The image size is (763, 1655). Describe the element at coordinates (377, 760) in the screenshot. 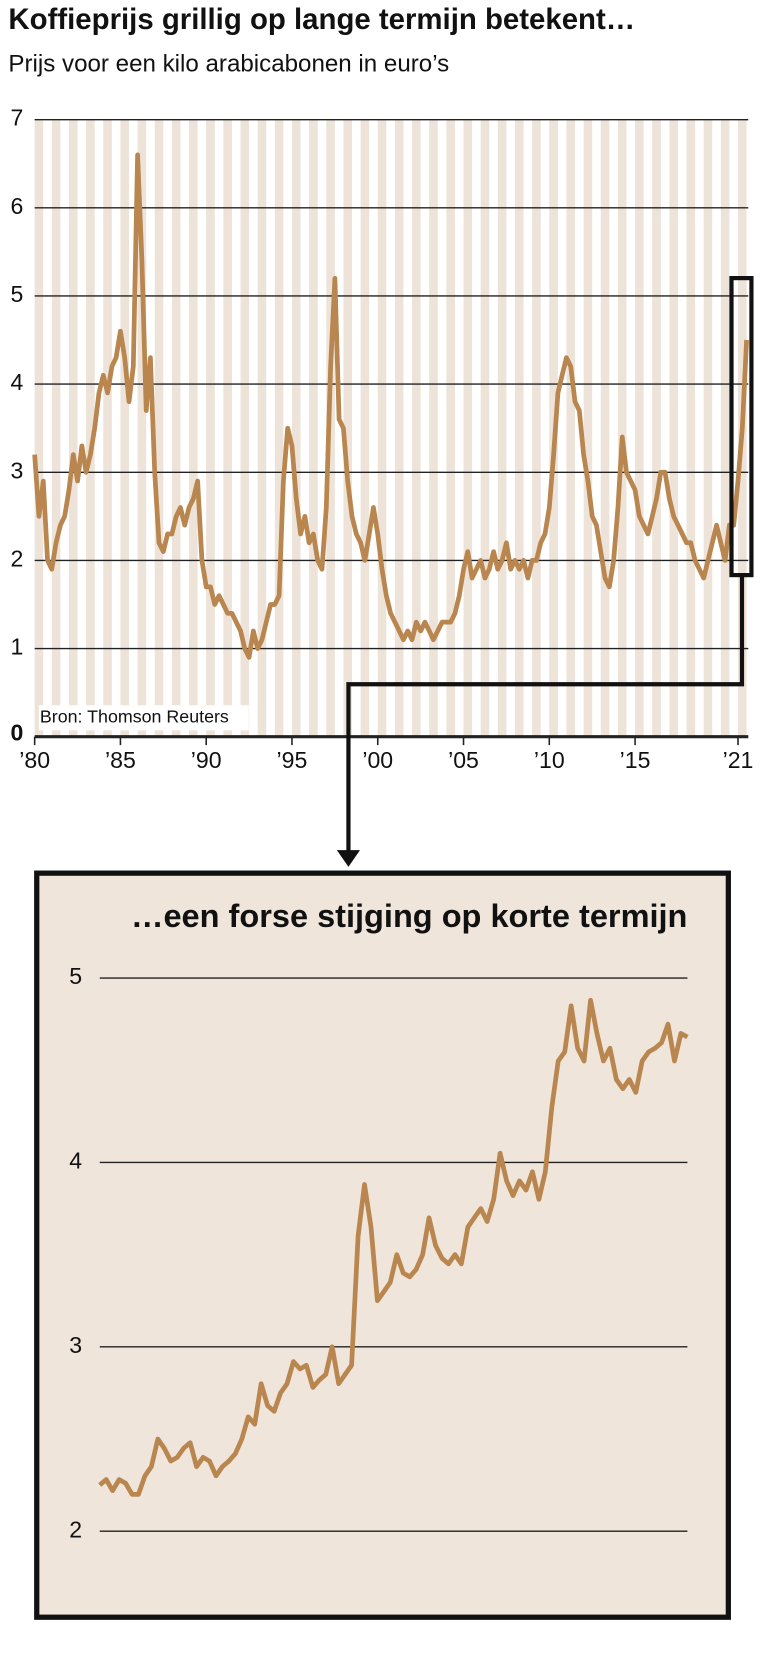

I see `x-tick-label: ’00` at that location.